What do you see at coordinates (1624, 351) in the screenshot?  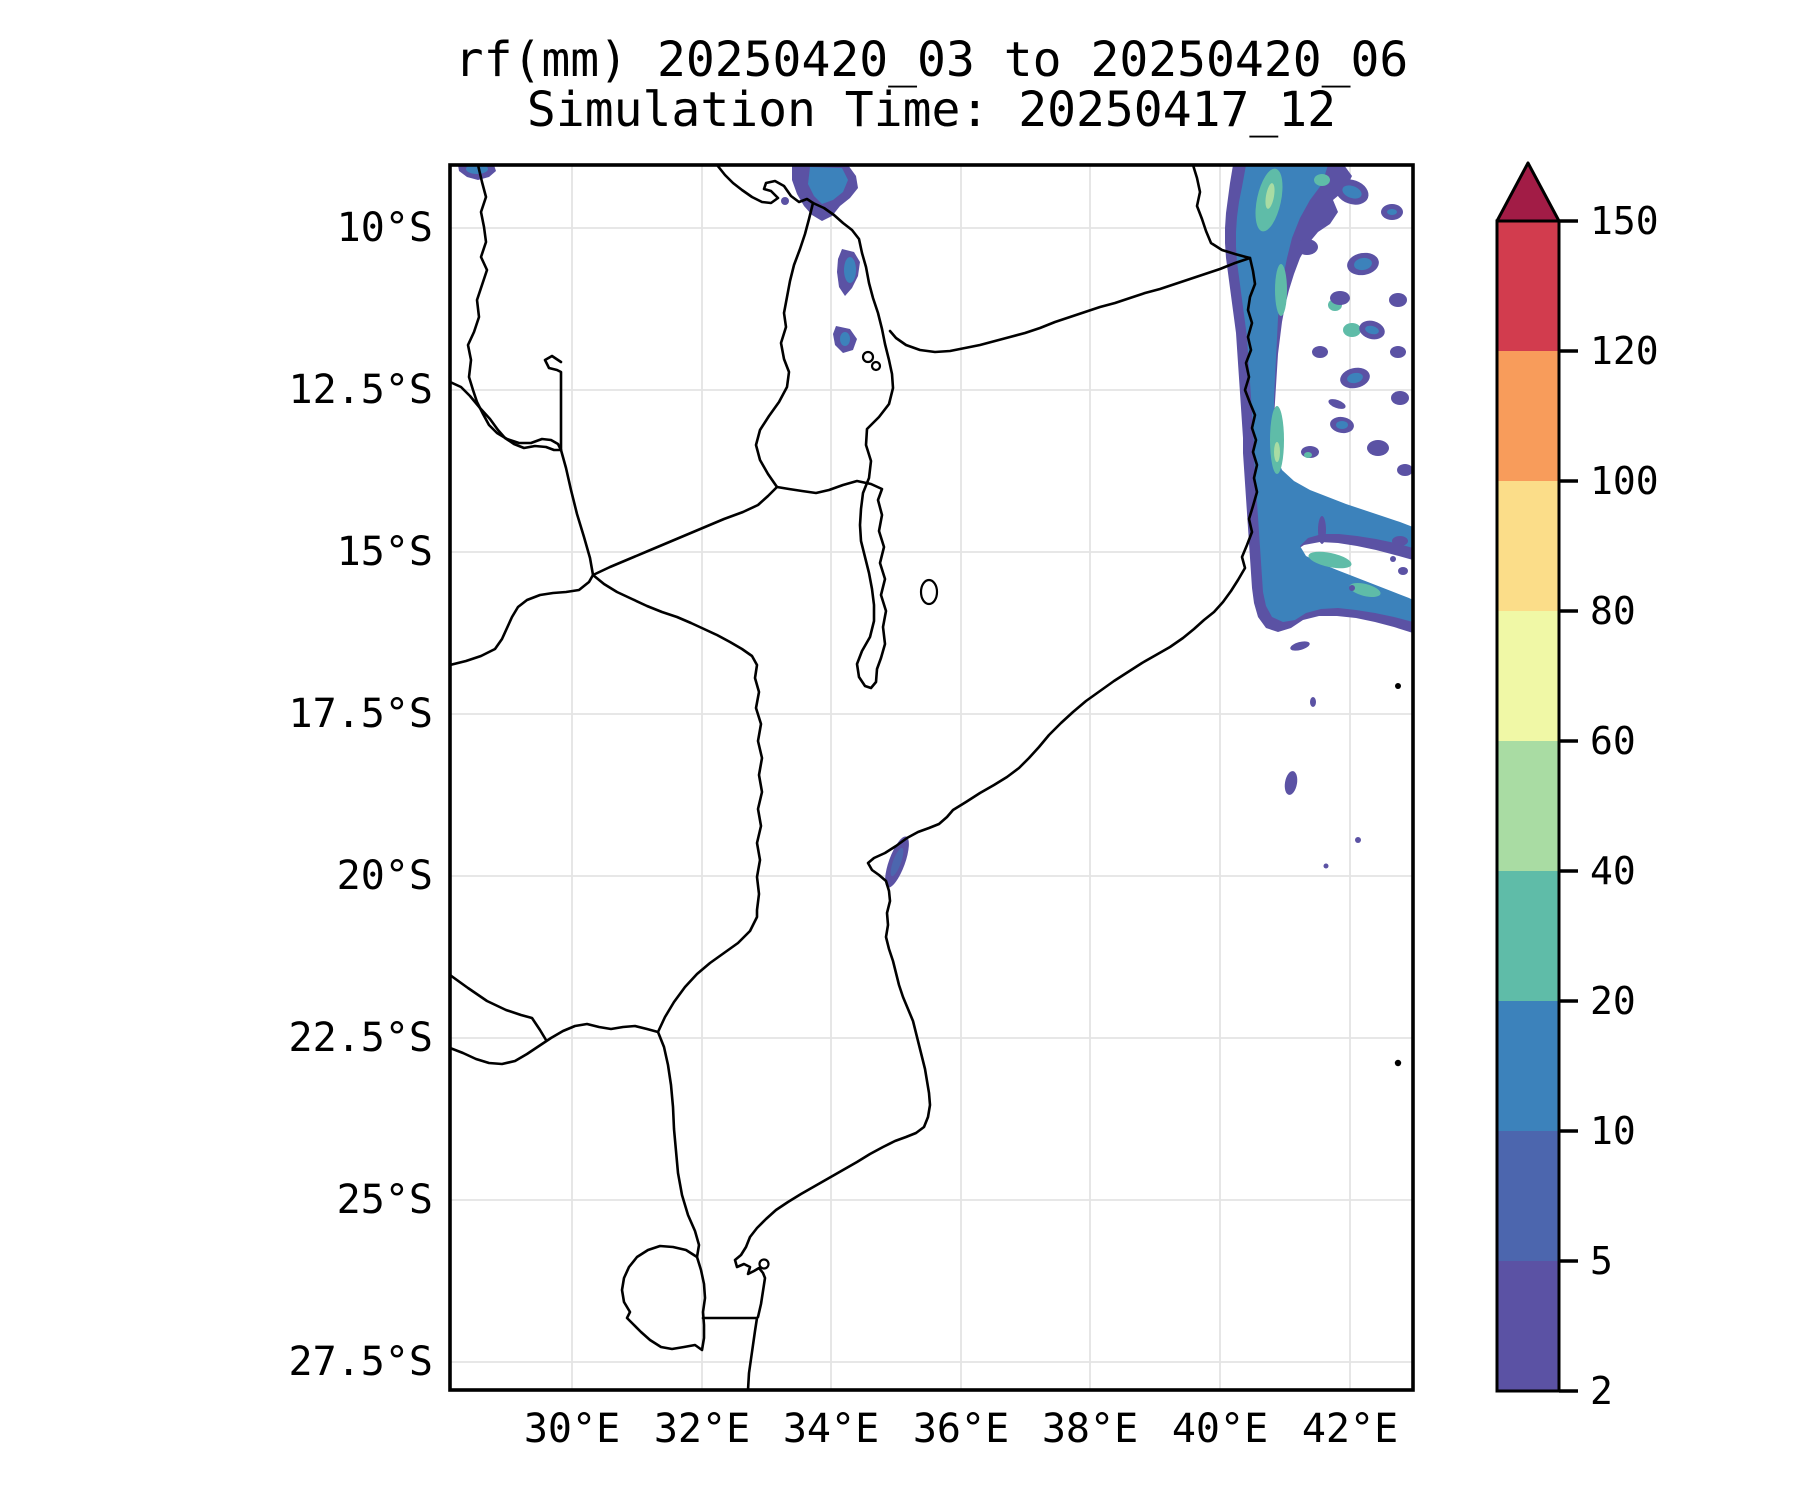 I see `colorbar-tick-value: 120` at bounding box center [1624, 351].